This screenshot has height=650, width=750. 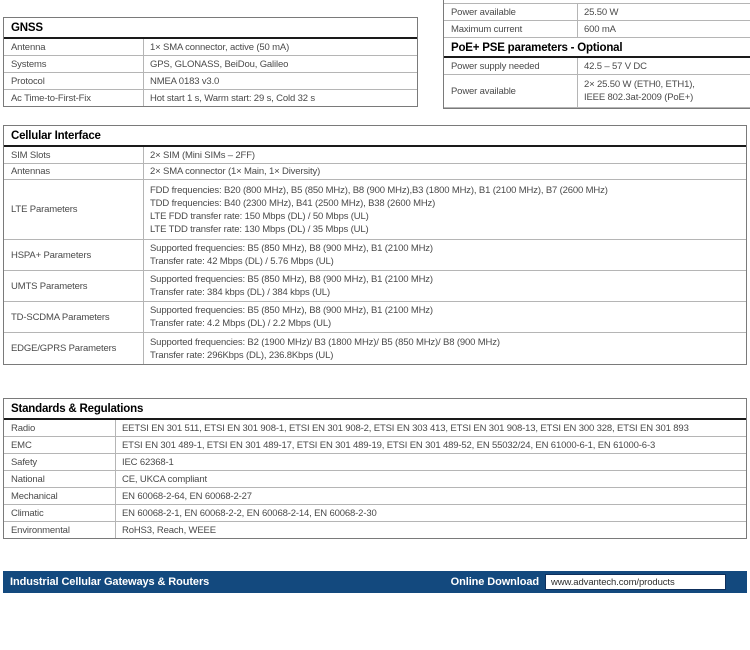 What do you see at coordinates (187, 496) in the screenshot?
I see `spec-value: EN 60068-2-64, EN 60068-2-27` at bounding box center [187, 496].